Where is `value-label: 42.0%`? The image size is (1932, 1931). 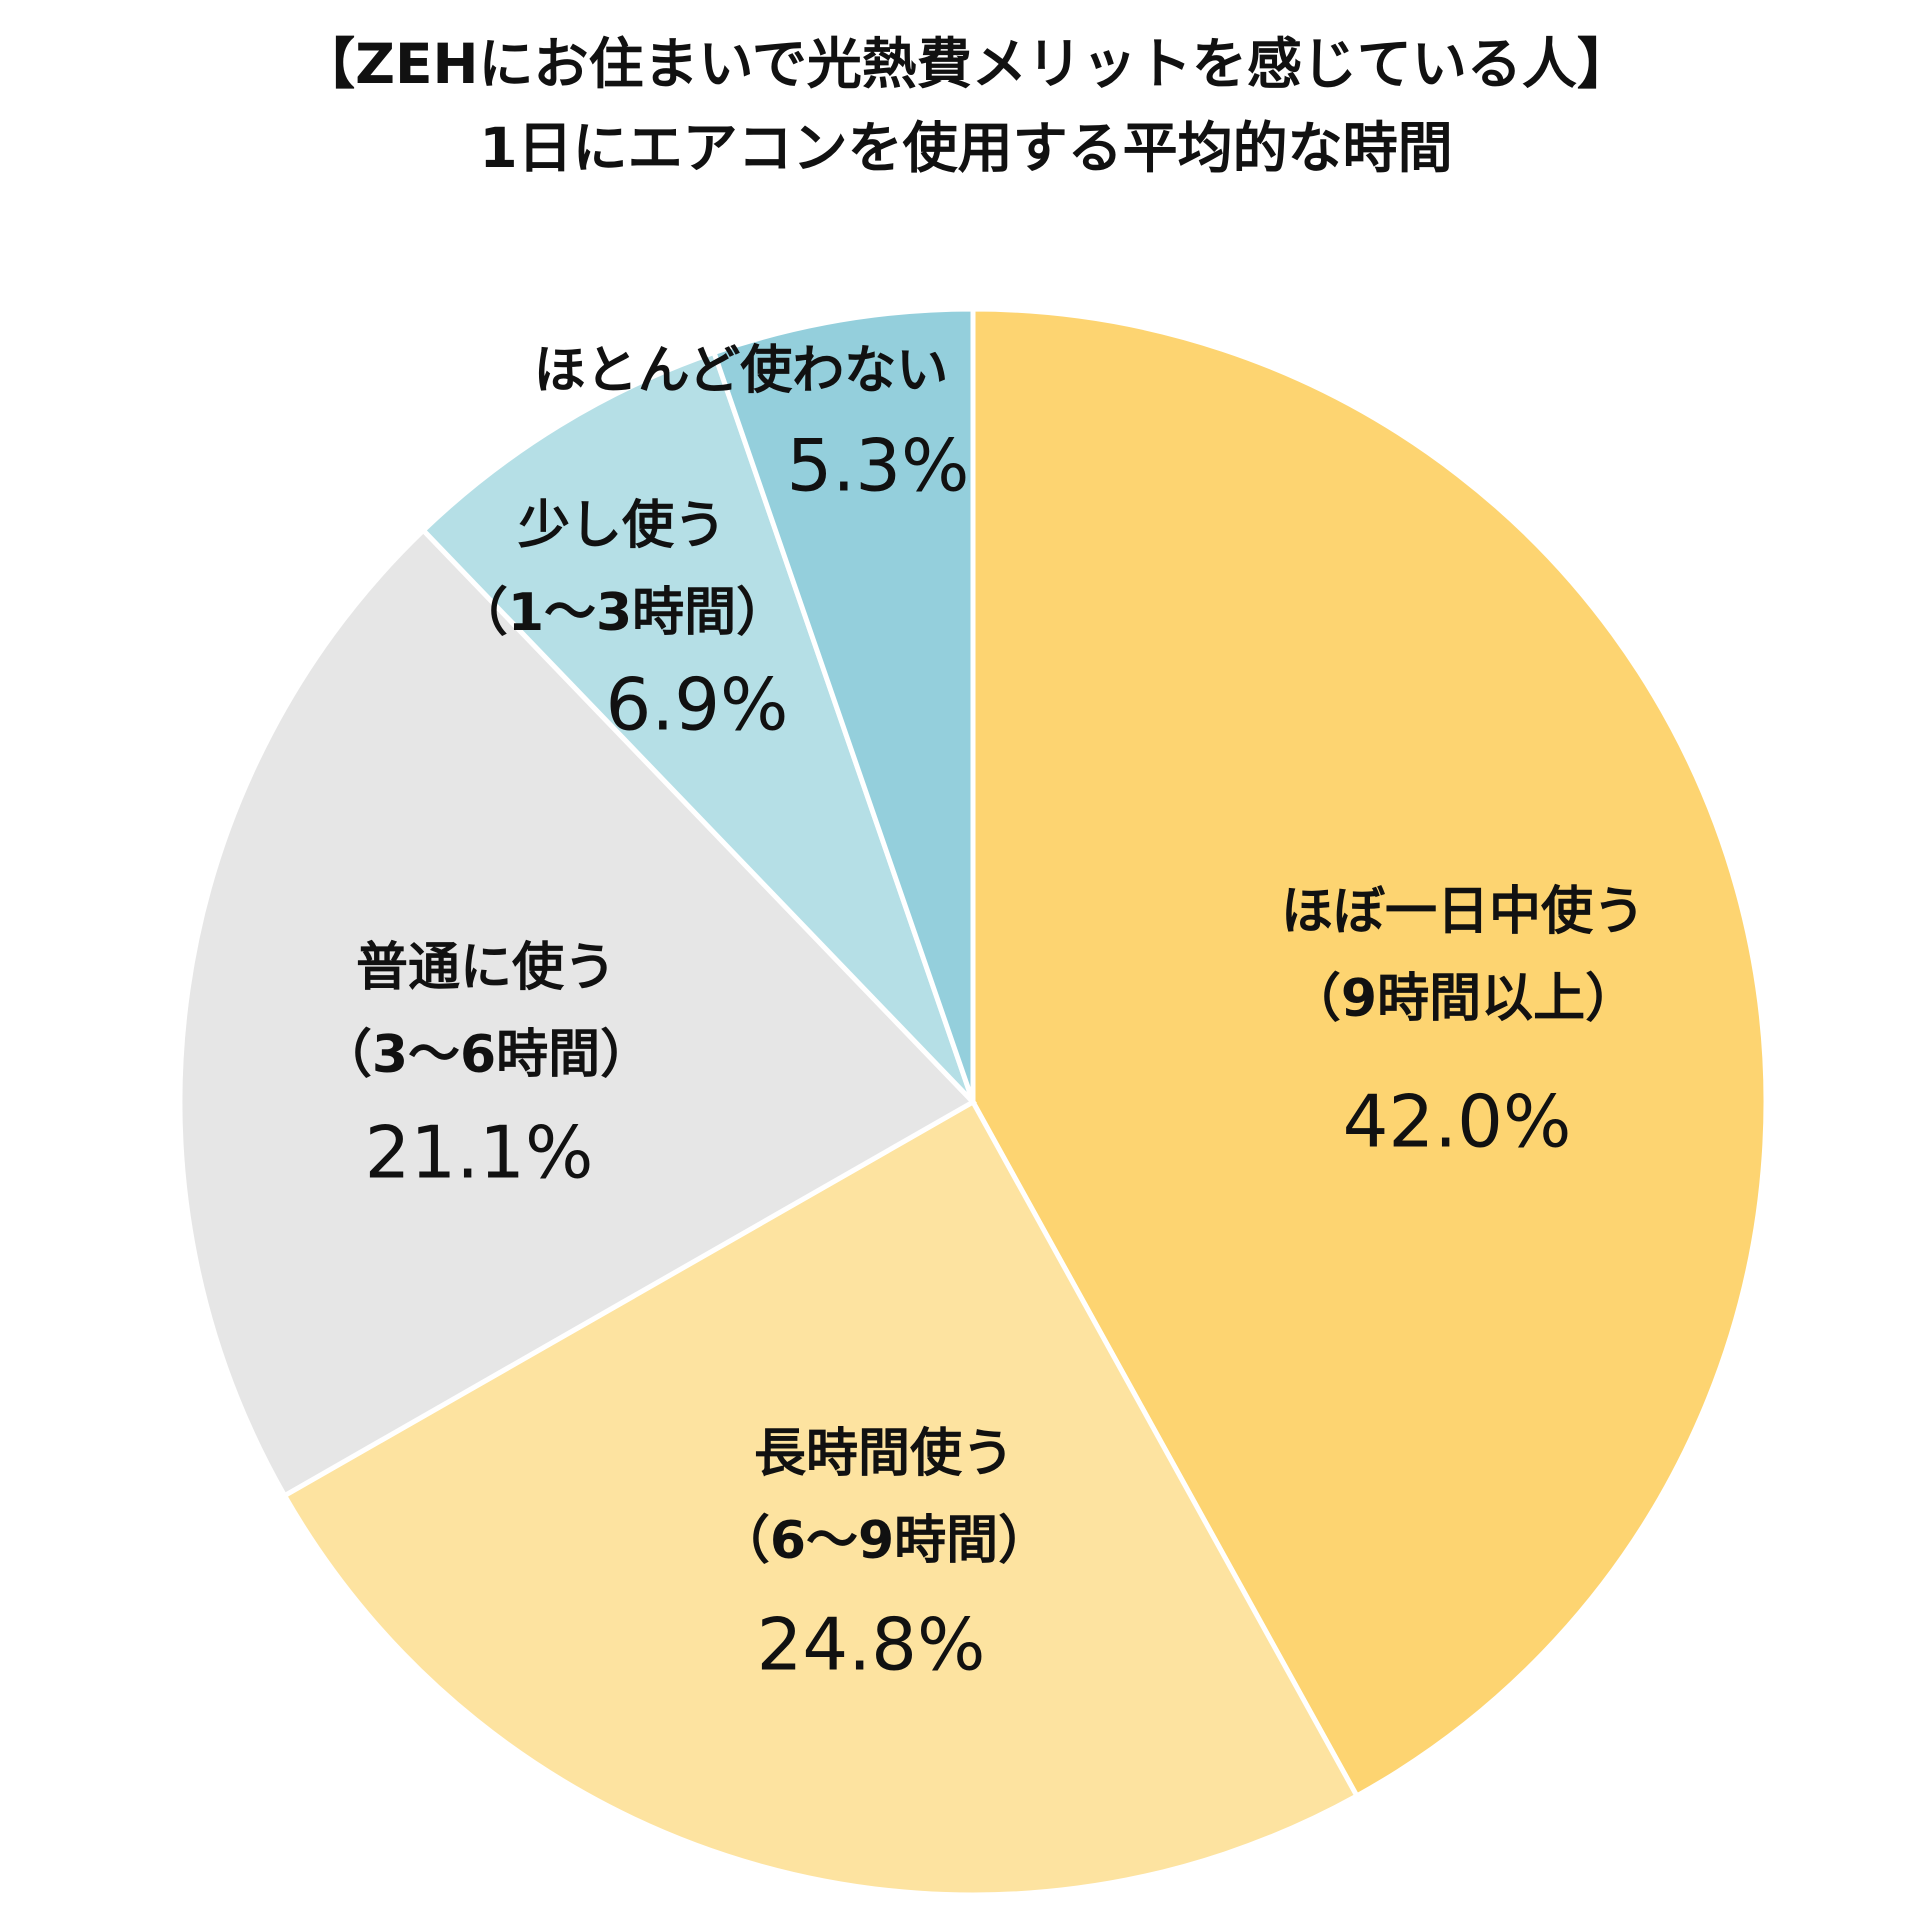
value-label: 42.0% is located at coordinates (1457, 1122).